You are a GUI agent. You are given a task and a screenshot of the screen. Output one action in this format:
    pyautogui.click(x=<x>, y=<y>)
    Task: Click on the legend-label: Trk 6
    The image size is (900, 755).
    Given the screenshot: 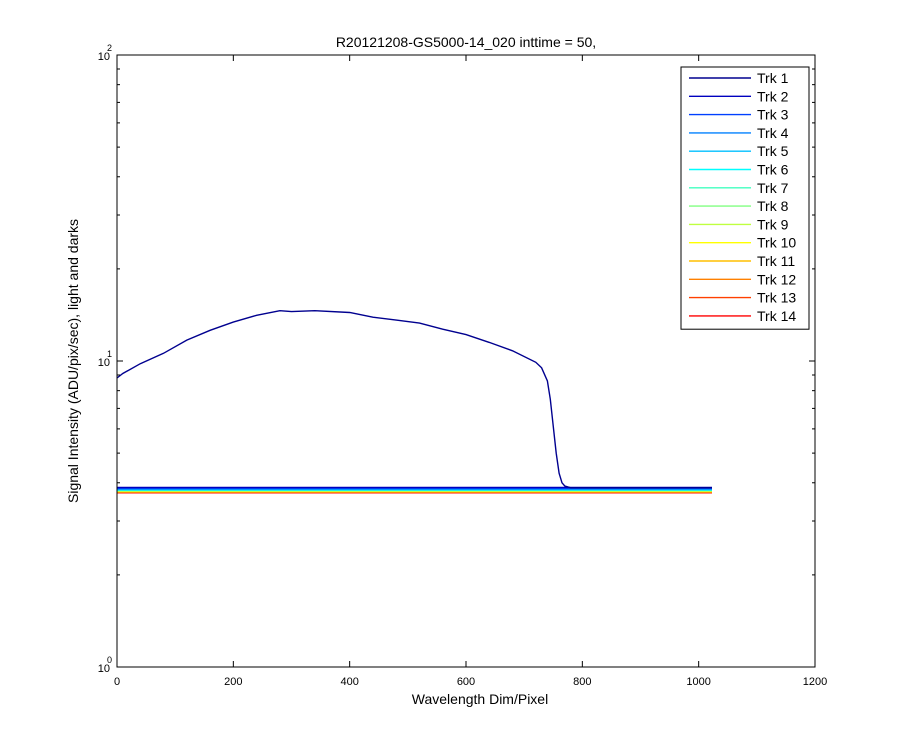 What is the action you would take?
    pyautogui.click(x=773, y=170)
    